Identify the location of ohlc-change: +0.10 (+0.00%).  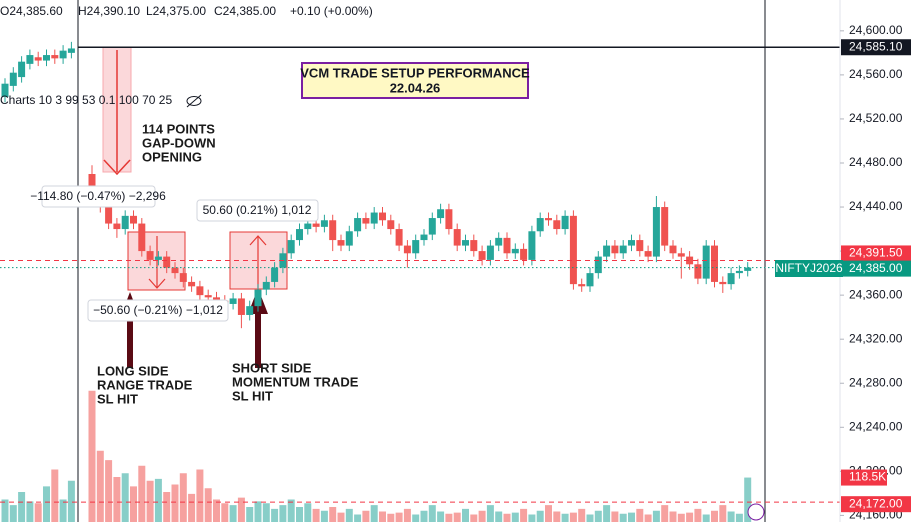
(331, 11).